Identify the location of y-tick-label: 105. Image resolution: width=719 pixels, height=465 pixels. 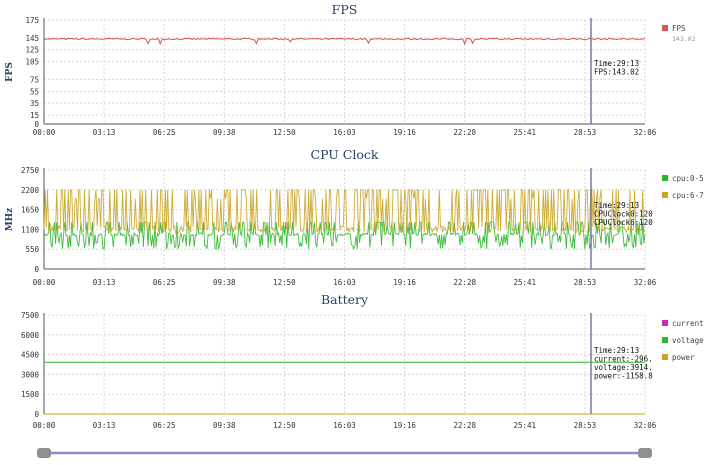
(32, 62).